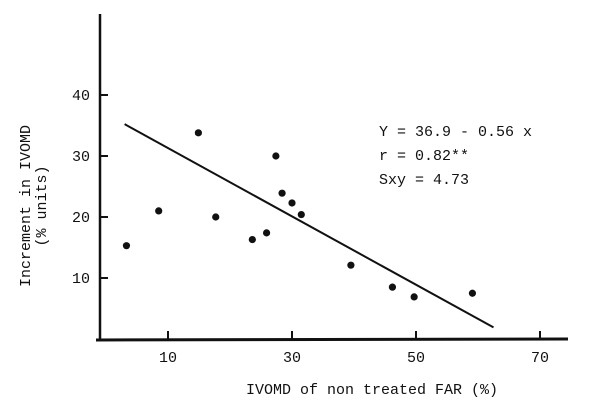 This screenshot has width=600, height=410. What do you see at coordinates (424, 156) in the screenshot?
I see `annotation-r: r = 0.82**` at bounding box center [424, 156].